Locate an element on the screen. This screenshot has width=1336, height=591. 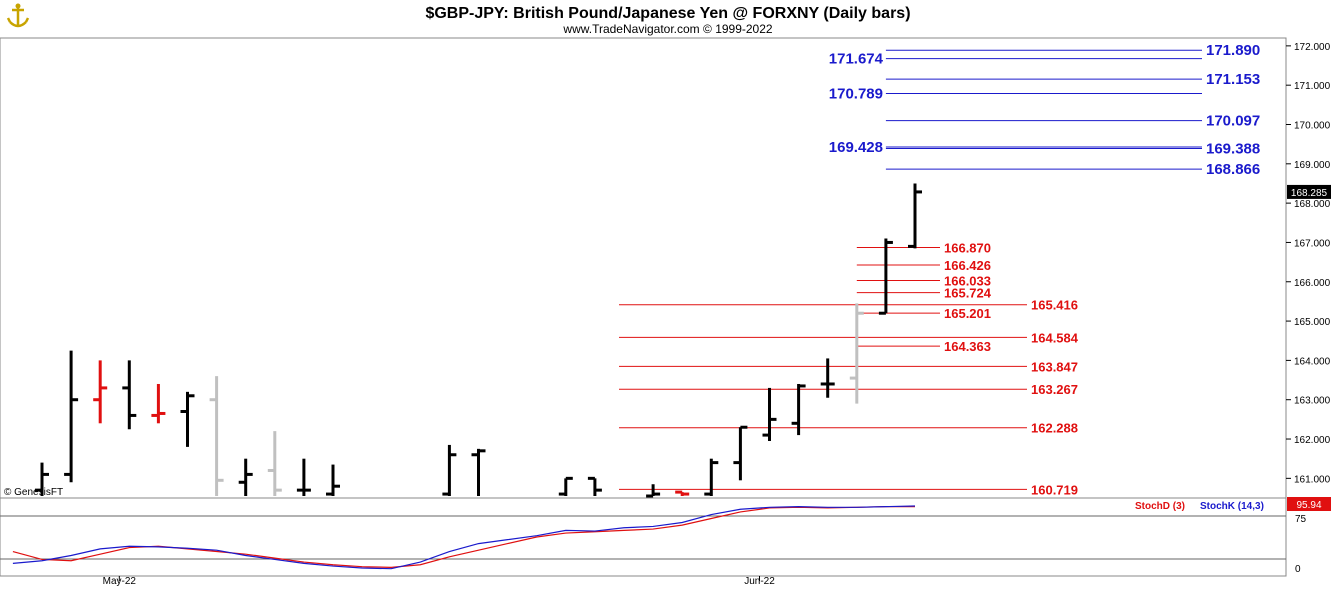
level-label: 171.890 is located at coordinates (1233, 50).